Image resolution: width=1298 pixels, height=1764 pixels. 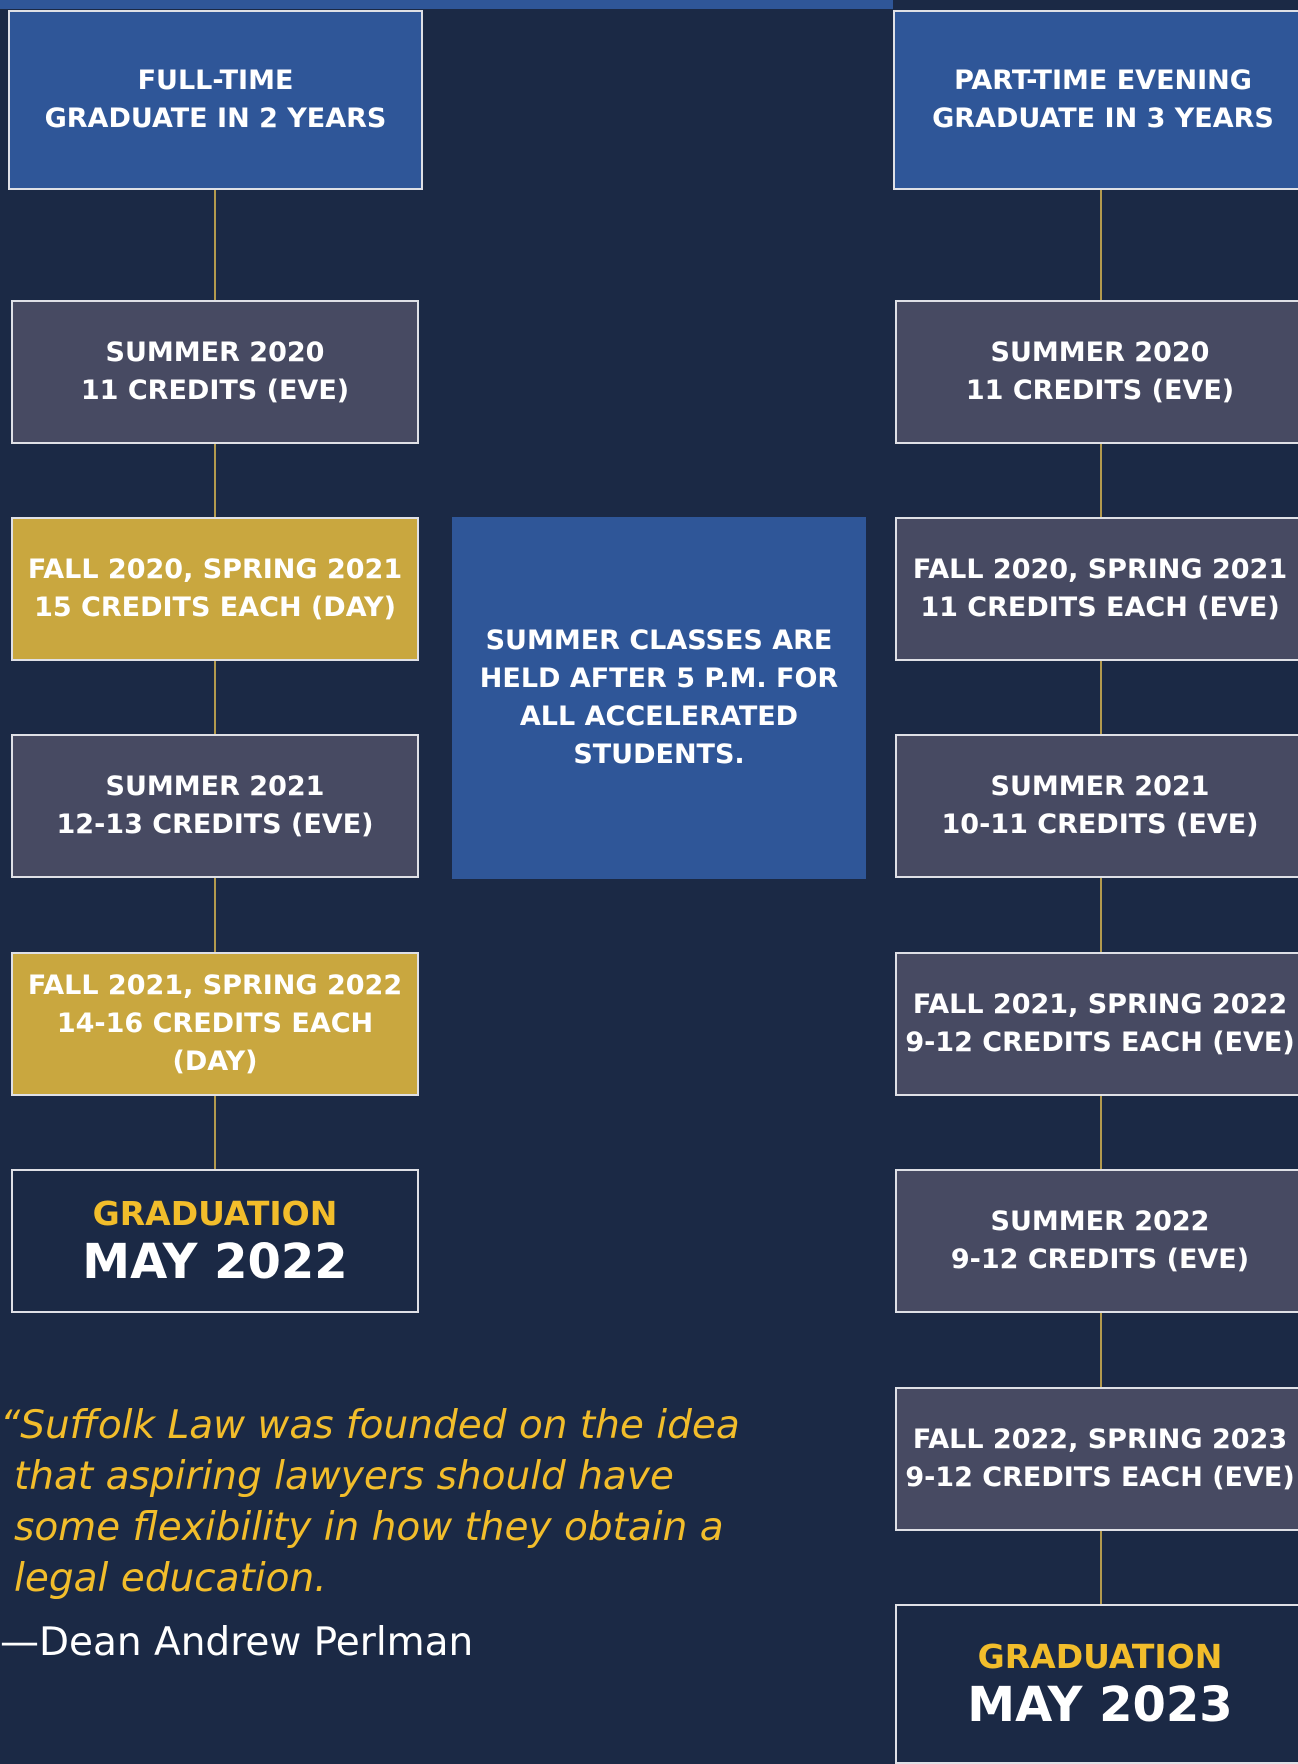 What do you see at coordinates (1100, 1705) in the screenshot?
I see `graduation-date: MAY 2023` at bounding box center [1100, 1705].